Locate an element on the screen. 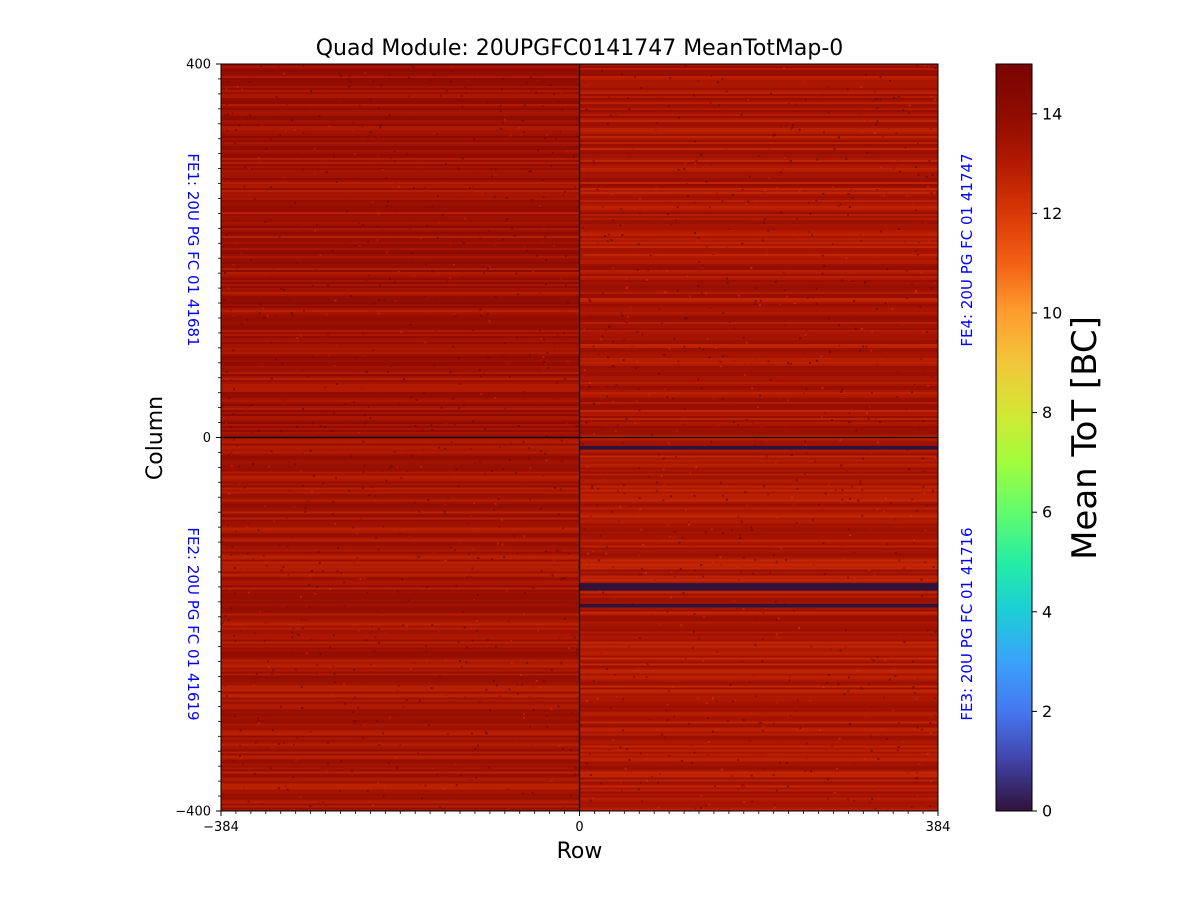 This screenshot has height=900, width=1200. y-tick-label: 400 is located at coordinates (198, 65).